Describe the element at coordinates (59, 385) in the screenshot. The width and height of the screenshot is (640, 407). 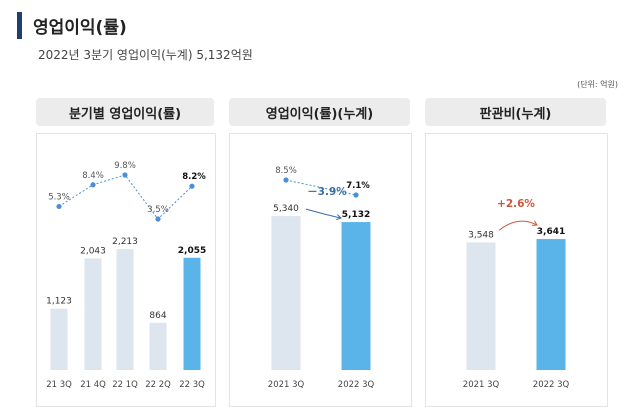
I see `x-tick-label: 21 3Q` at that location.